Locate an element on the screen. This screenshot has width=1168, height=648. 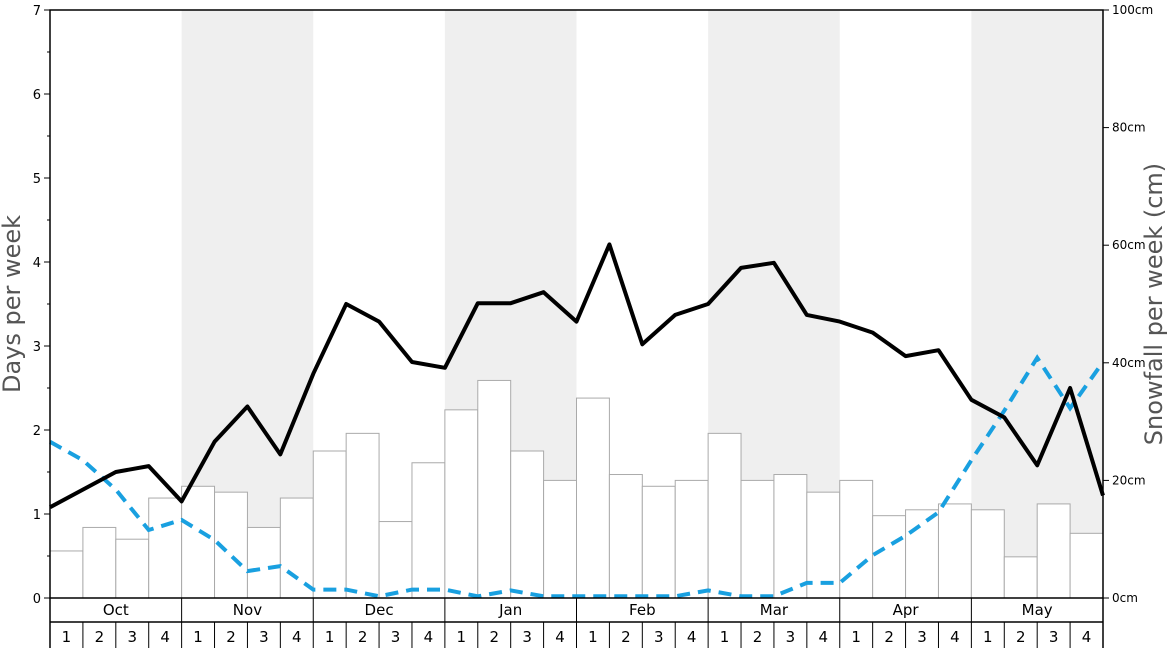
right-axis: 0cm 20cm 40cm 60cm 80cm 100cm is located at coordinates (1128, 304).